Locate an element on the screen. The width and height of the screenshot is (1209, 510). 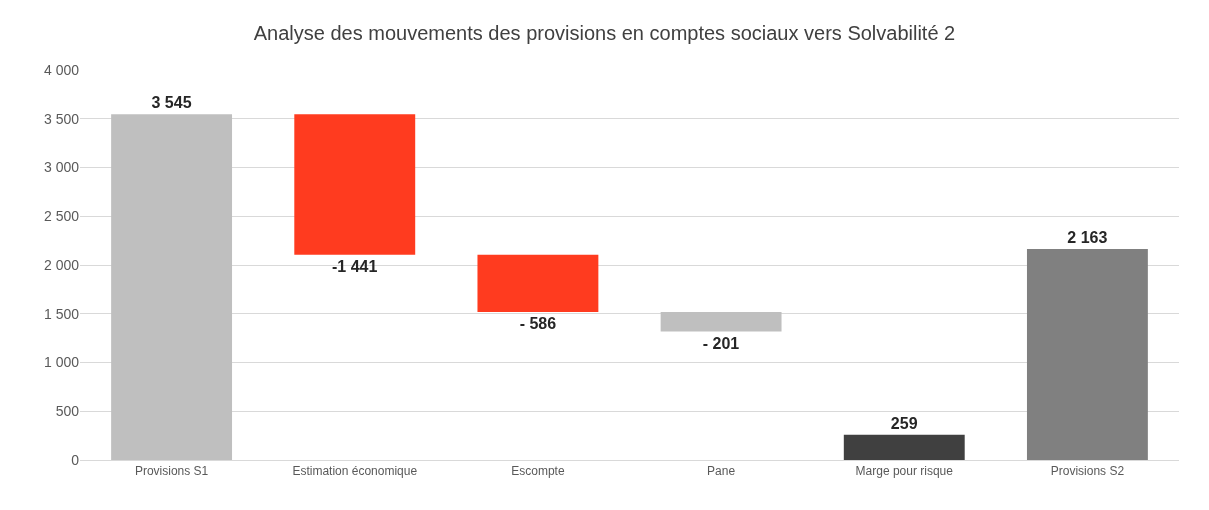
data-label: 3 545 is located at coordinates (171, 103).